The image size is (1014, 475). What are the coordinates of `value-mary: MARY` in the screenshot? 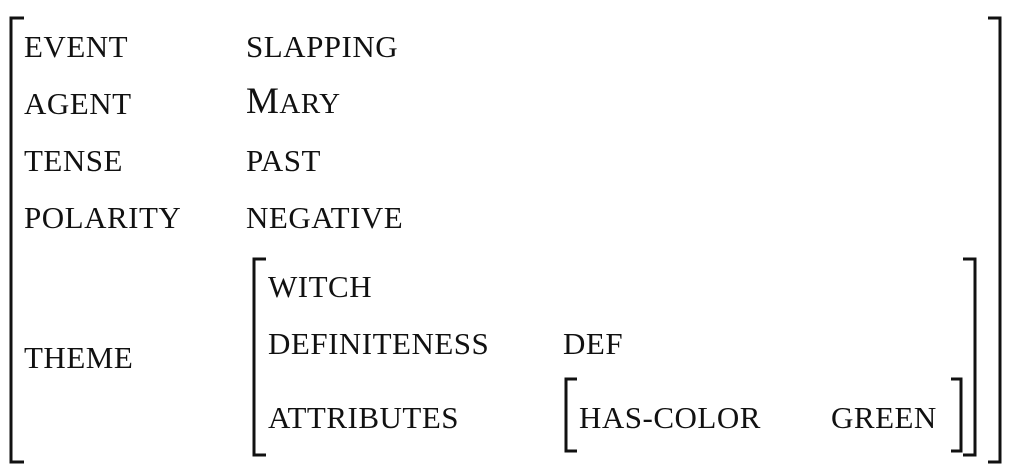 It's located at (293, 101).